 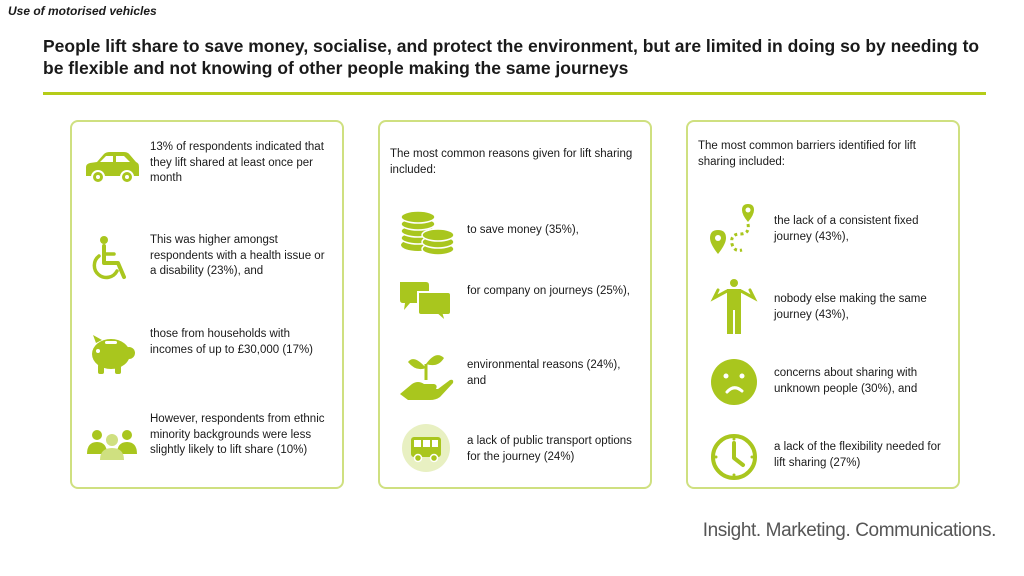 I want to click on car-icon, so click(x=112, y=168).